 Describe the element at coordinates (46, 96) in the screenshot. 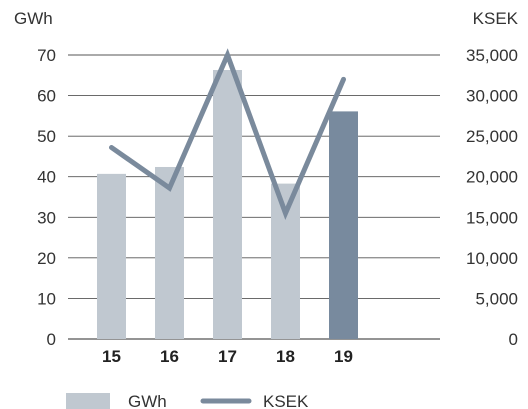

I see `left-axis-tick-label: 60` at that location.